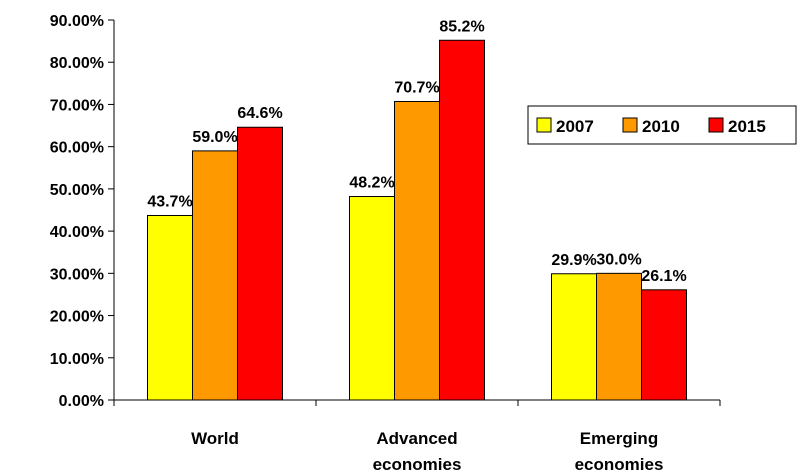  I want to click on legend-swatch-2010, so click(630, 125).